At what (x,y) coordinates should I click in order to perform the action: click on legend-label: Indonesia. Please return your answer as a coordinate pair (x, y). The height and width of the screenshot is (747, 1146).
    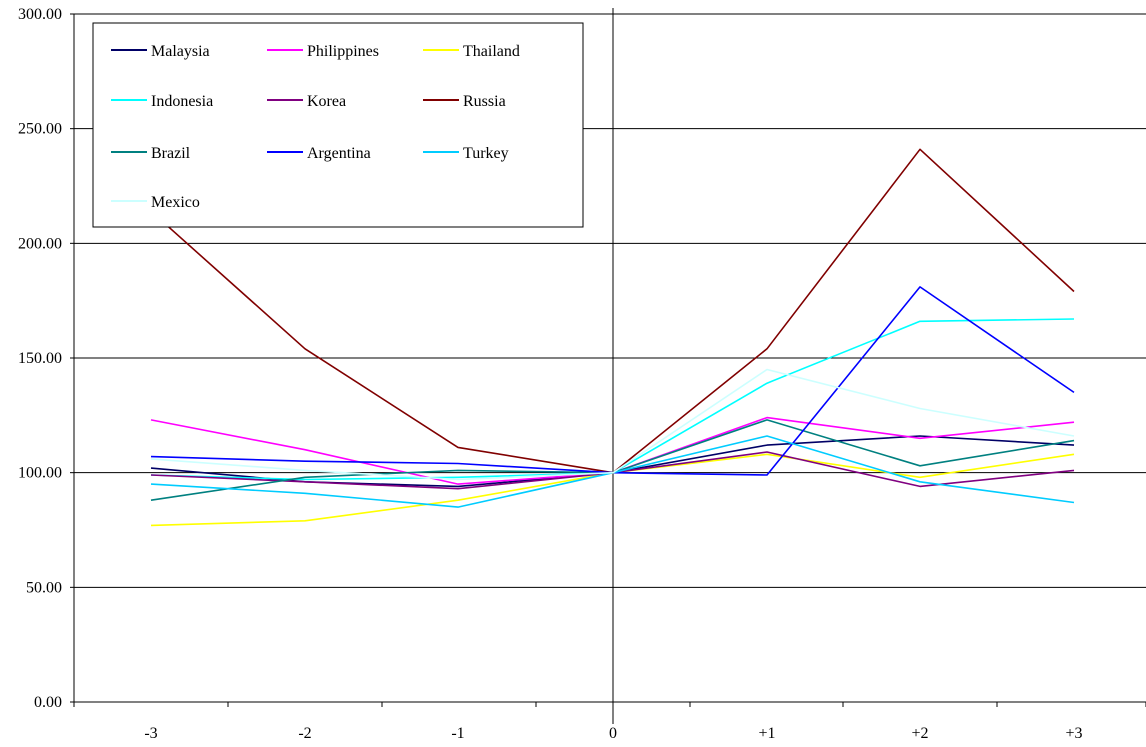
    Looking at the image, I should click on (182, 101).